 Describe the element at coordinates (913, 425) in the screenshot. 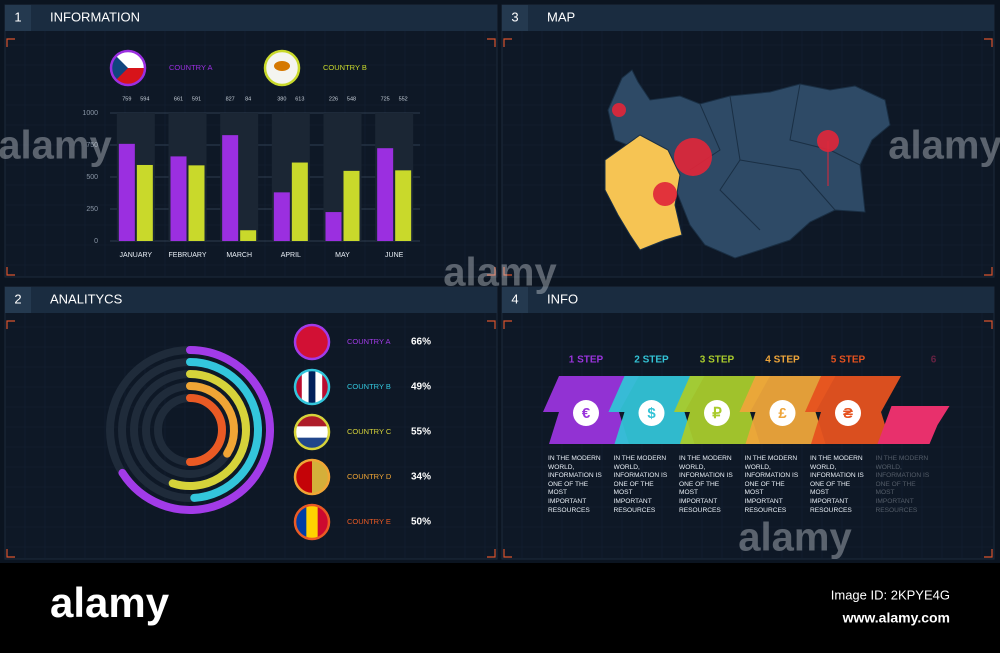

I see `step-shape` at that location.